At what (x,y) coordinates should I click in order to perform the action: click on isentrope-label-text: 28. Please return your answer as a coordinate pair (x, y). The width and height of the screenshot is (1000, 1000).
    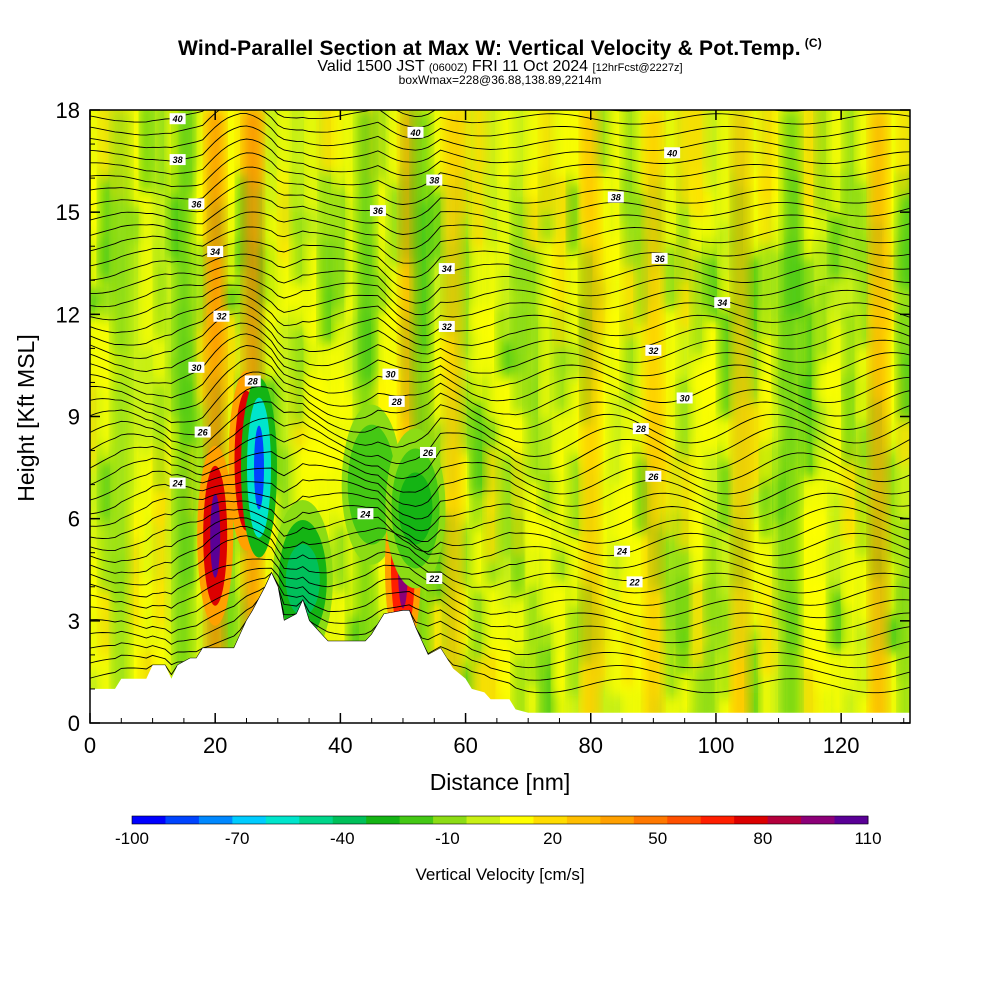
    Looking at the image, I should click on (640, 429).